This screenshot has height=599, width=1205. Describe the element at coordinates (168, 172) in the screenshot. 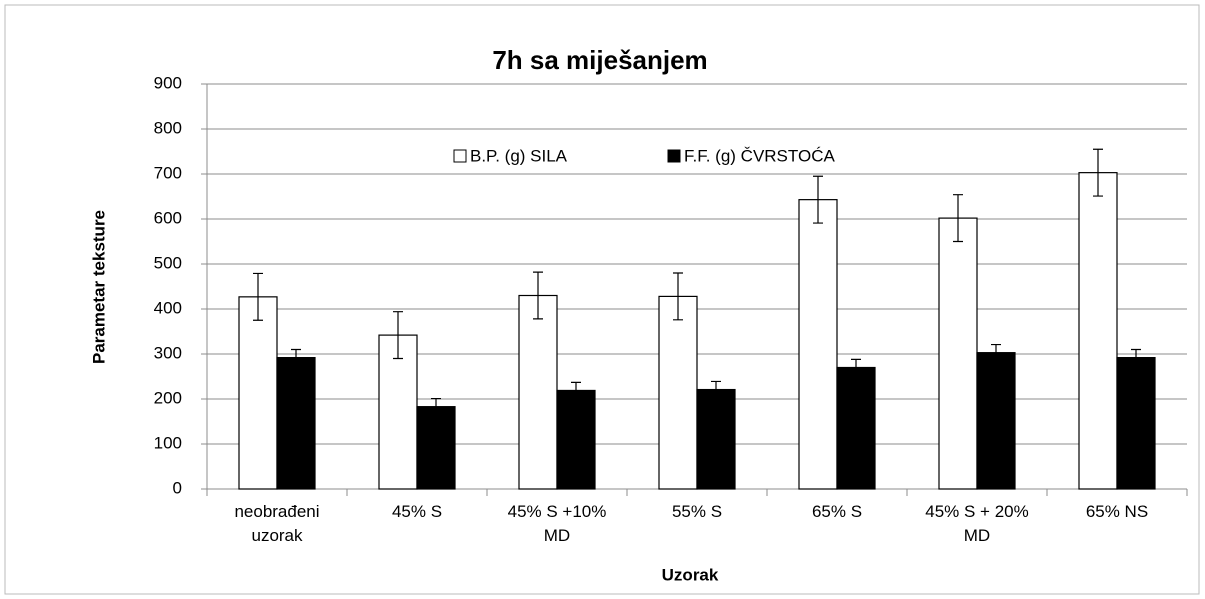

I see `y-tick-label: 700` at that location.